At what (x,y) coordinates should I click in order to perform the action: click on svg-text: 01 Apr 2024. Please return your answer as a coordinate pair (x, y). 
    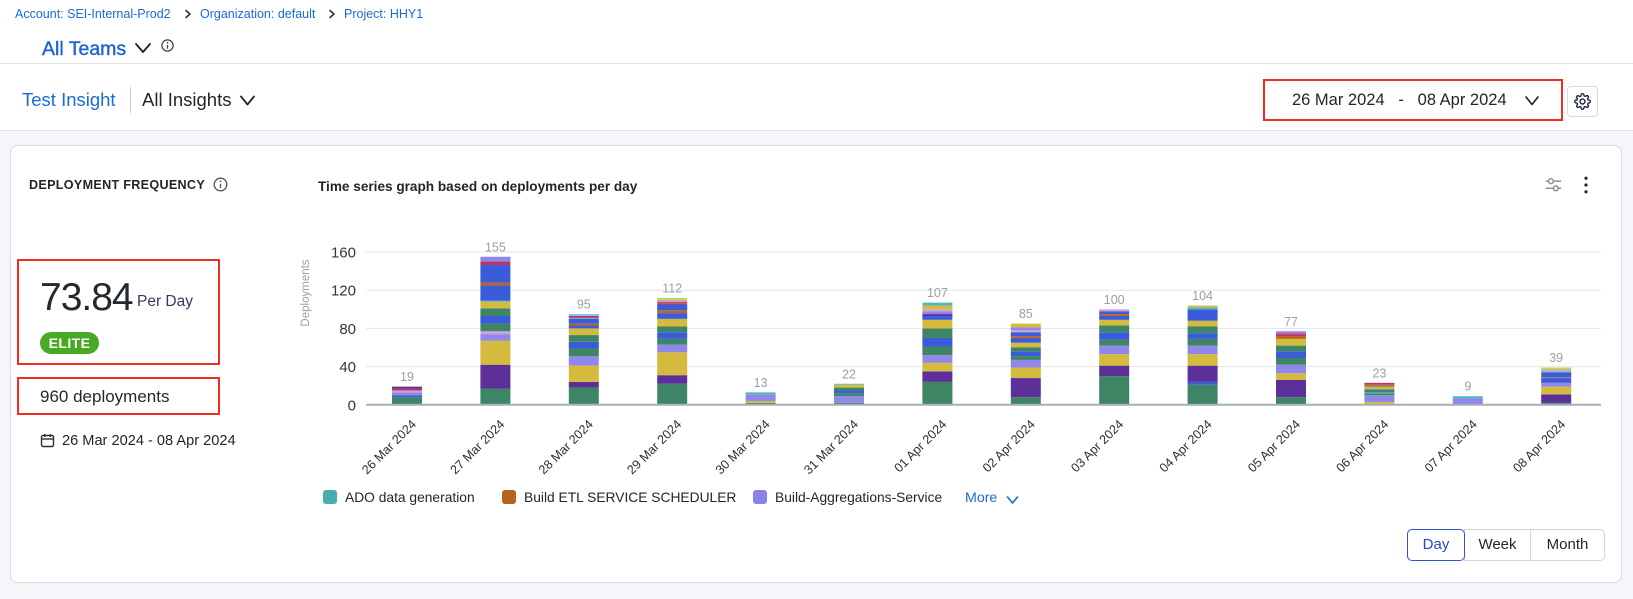
    Looking at the image, I should click on (921, 446).